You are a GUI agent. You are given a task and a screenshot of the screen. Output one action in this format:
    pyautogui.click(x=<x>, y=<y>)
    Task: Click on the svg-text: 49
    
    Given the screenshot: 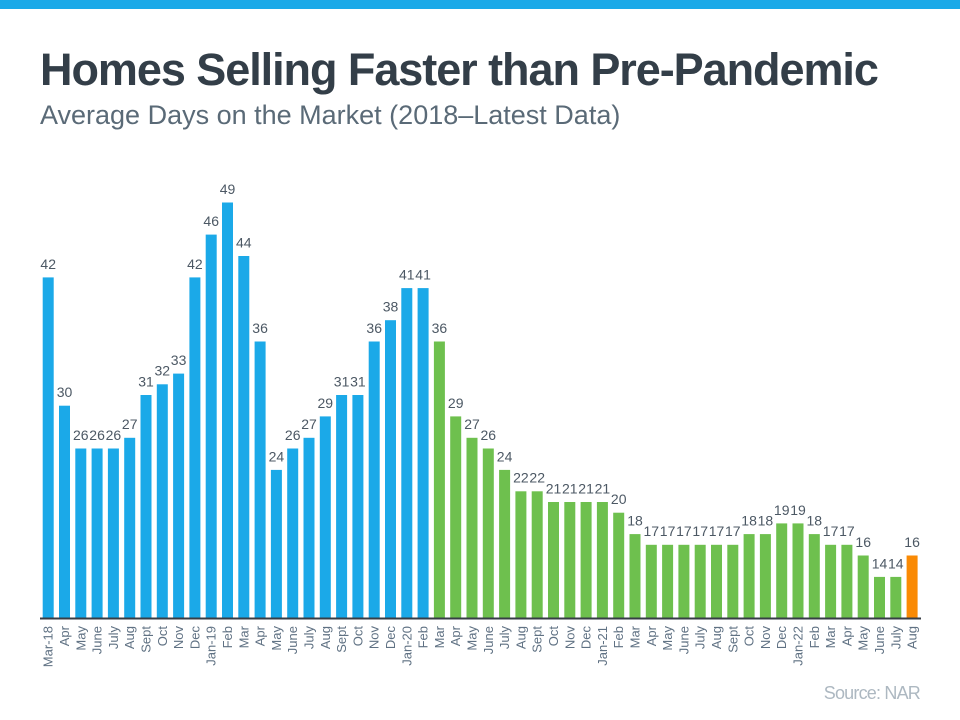 What is the action you would take?
    pyautogui.click(x=228, y=189)
    